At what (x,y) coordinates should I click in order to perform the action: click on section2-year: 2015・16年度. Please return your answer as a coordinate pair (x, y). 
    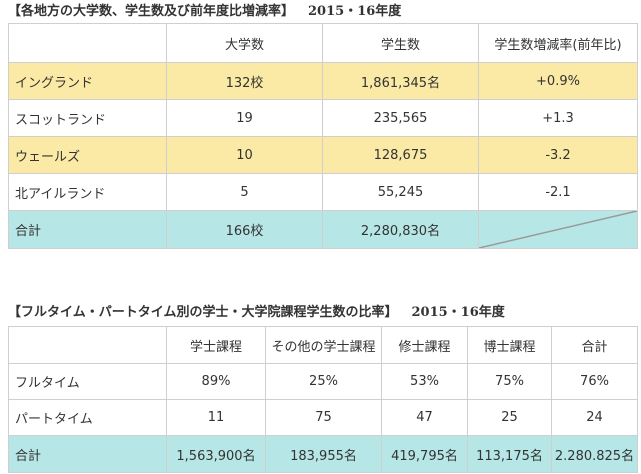
    Looking at the image, I should click on (458, 312).